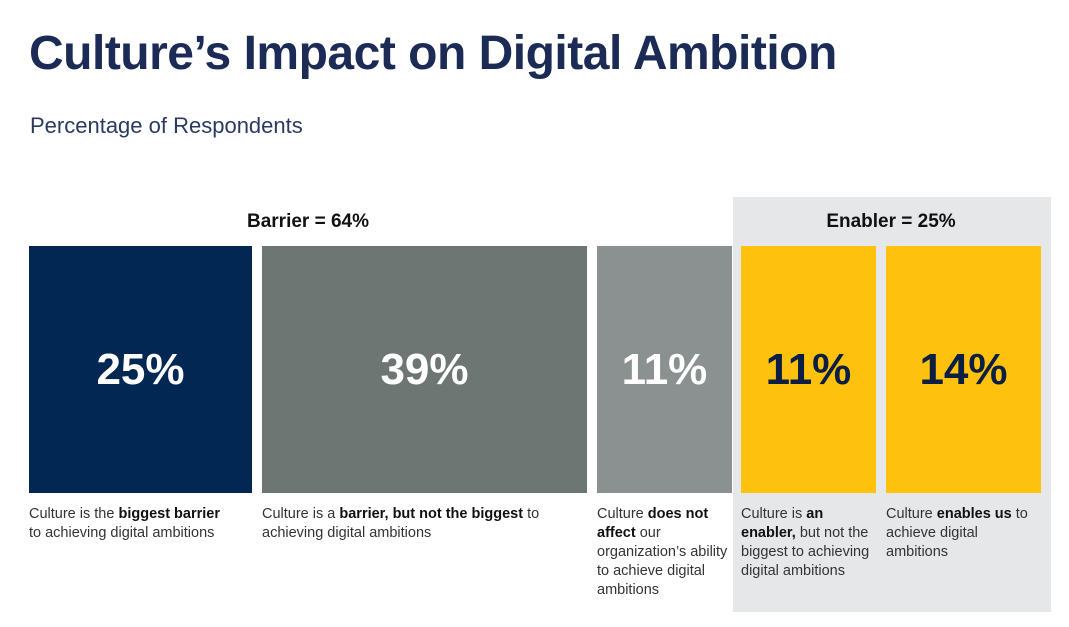  I want to click on bar-1: 25%, so click(140, 369).